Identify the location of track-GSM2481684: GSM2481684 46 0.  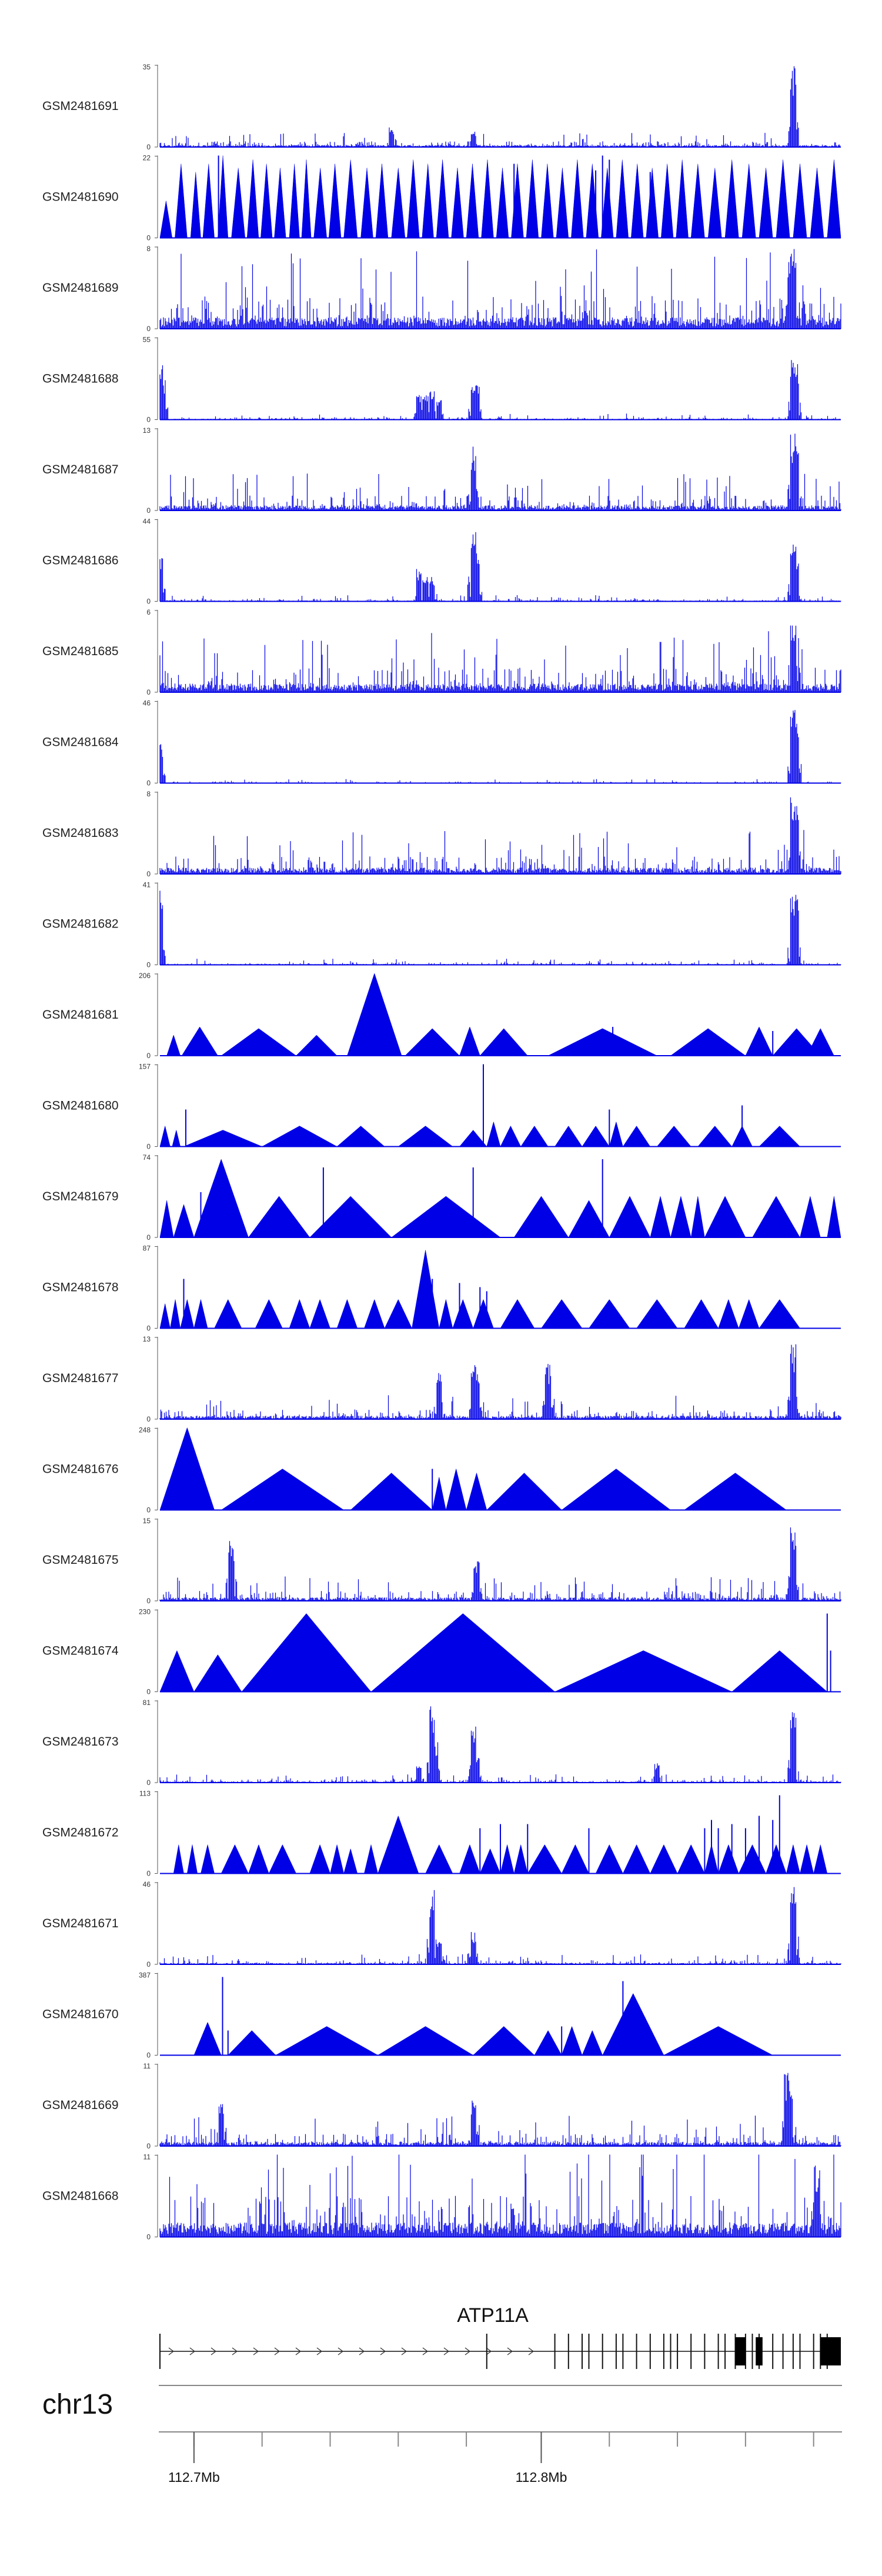
(441, 743).